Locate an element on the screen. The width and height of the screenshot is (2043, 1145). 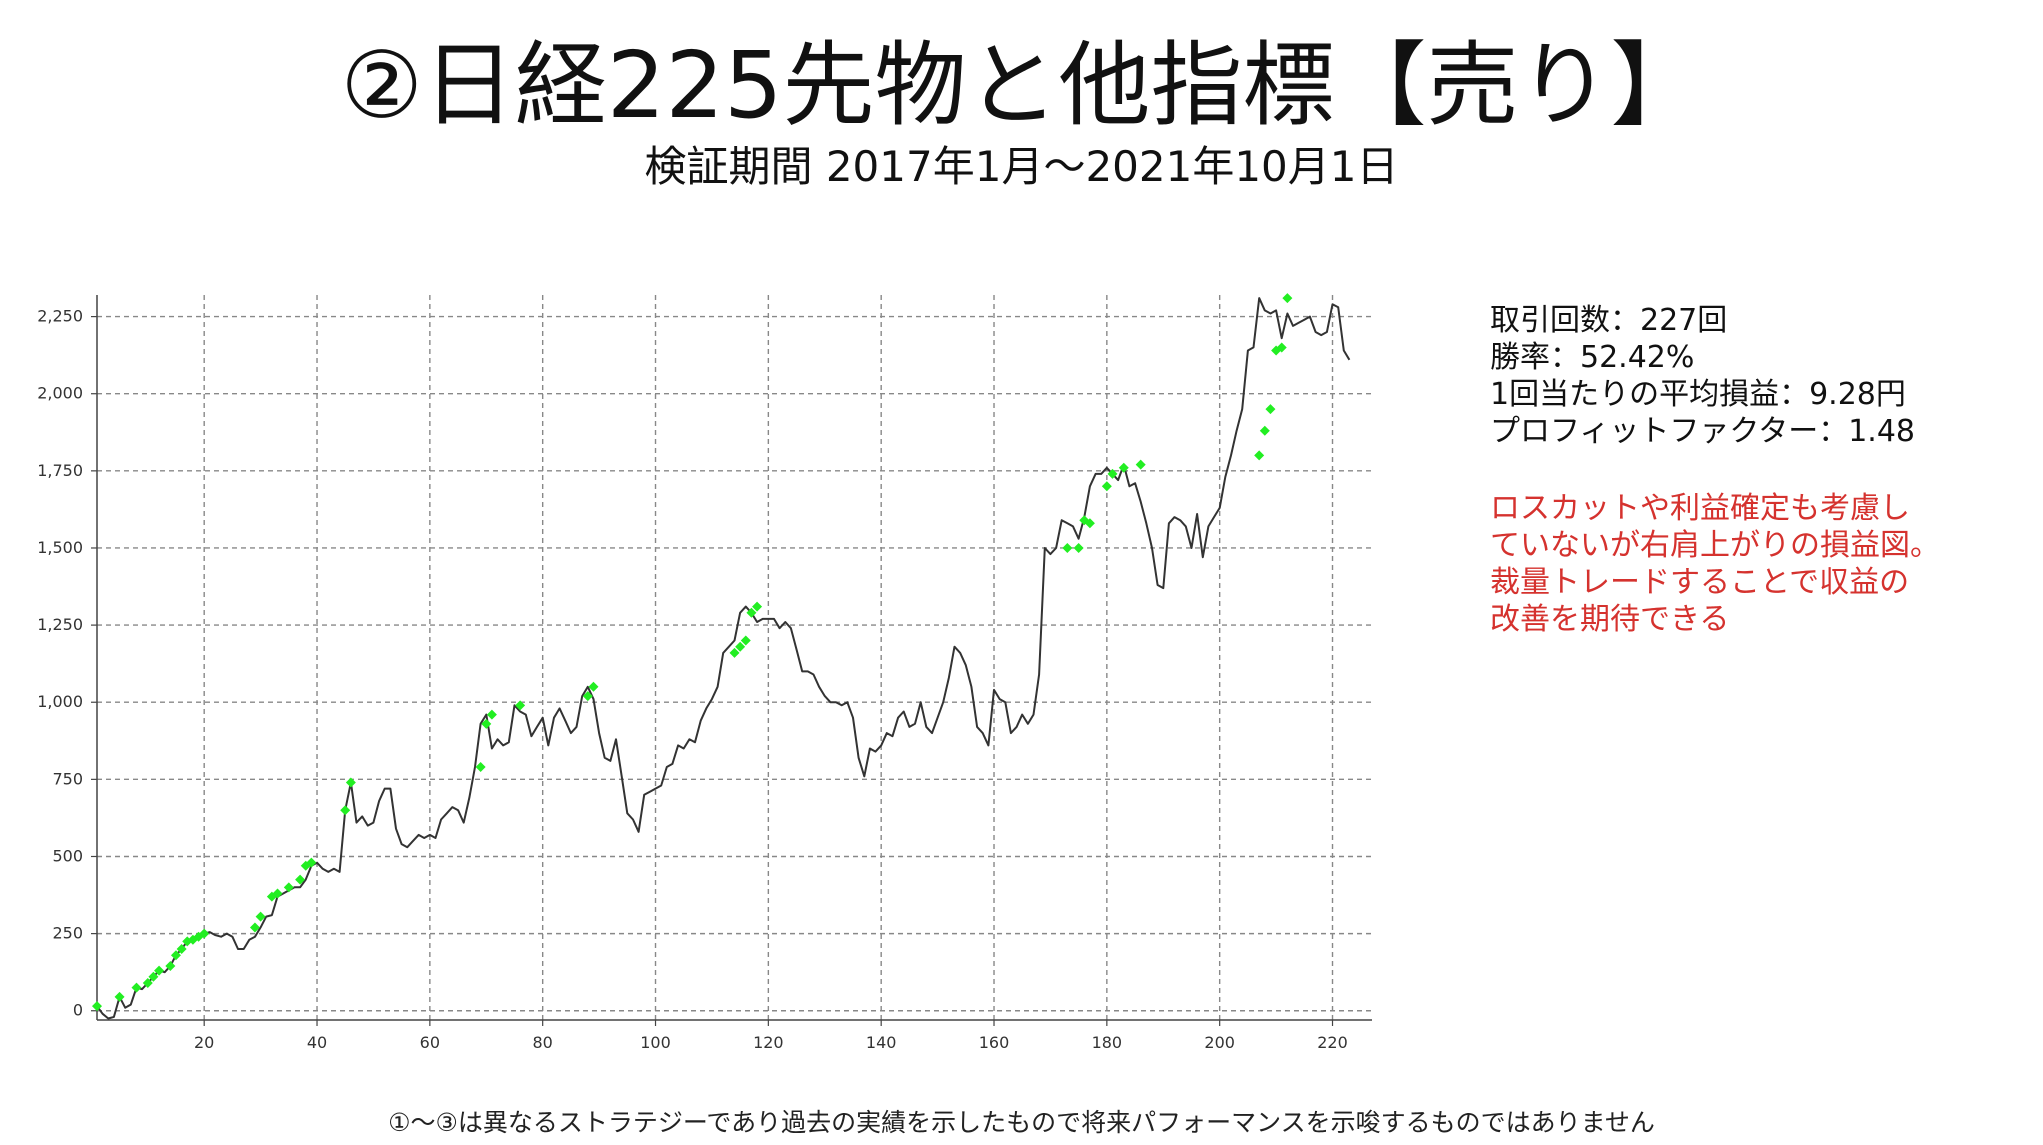
x-tick-label: 60 is located at coordinates (430, 1042).